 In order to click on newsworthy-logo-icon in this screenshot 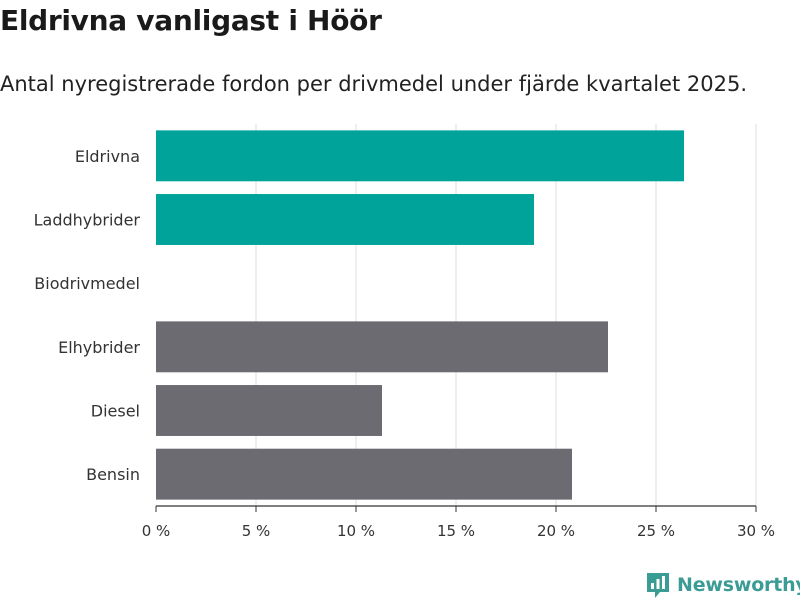, I will do `click(658, 585)`.